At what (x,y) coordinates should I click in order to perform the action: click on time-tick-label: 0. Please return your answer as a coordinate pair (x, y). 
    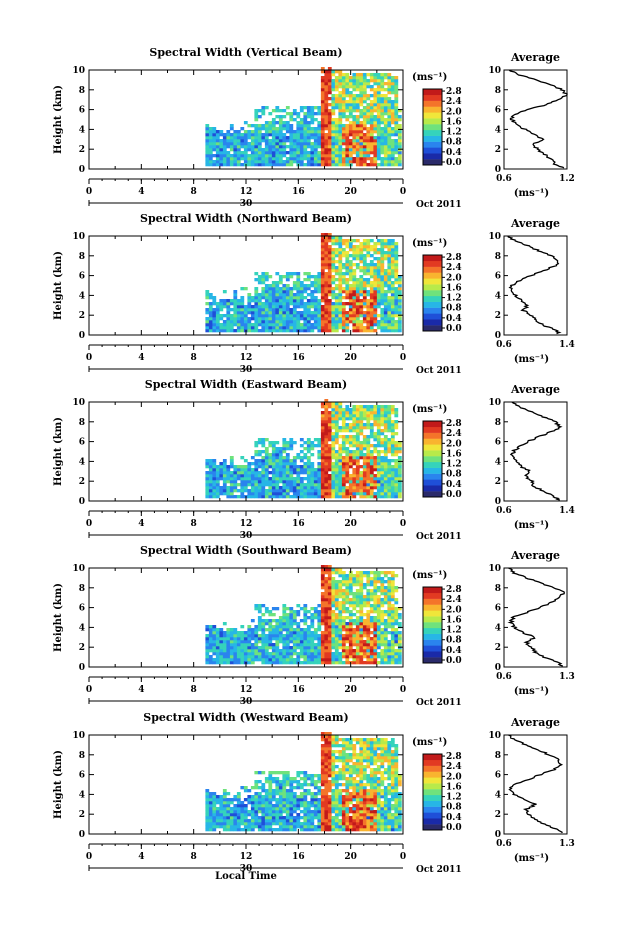
    Looking at the image, I should click on (403, 358).